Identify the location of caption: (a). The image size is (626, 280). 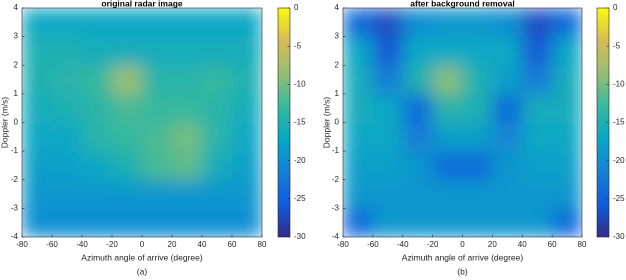
(142, 271).